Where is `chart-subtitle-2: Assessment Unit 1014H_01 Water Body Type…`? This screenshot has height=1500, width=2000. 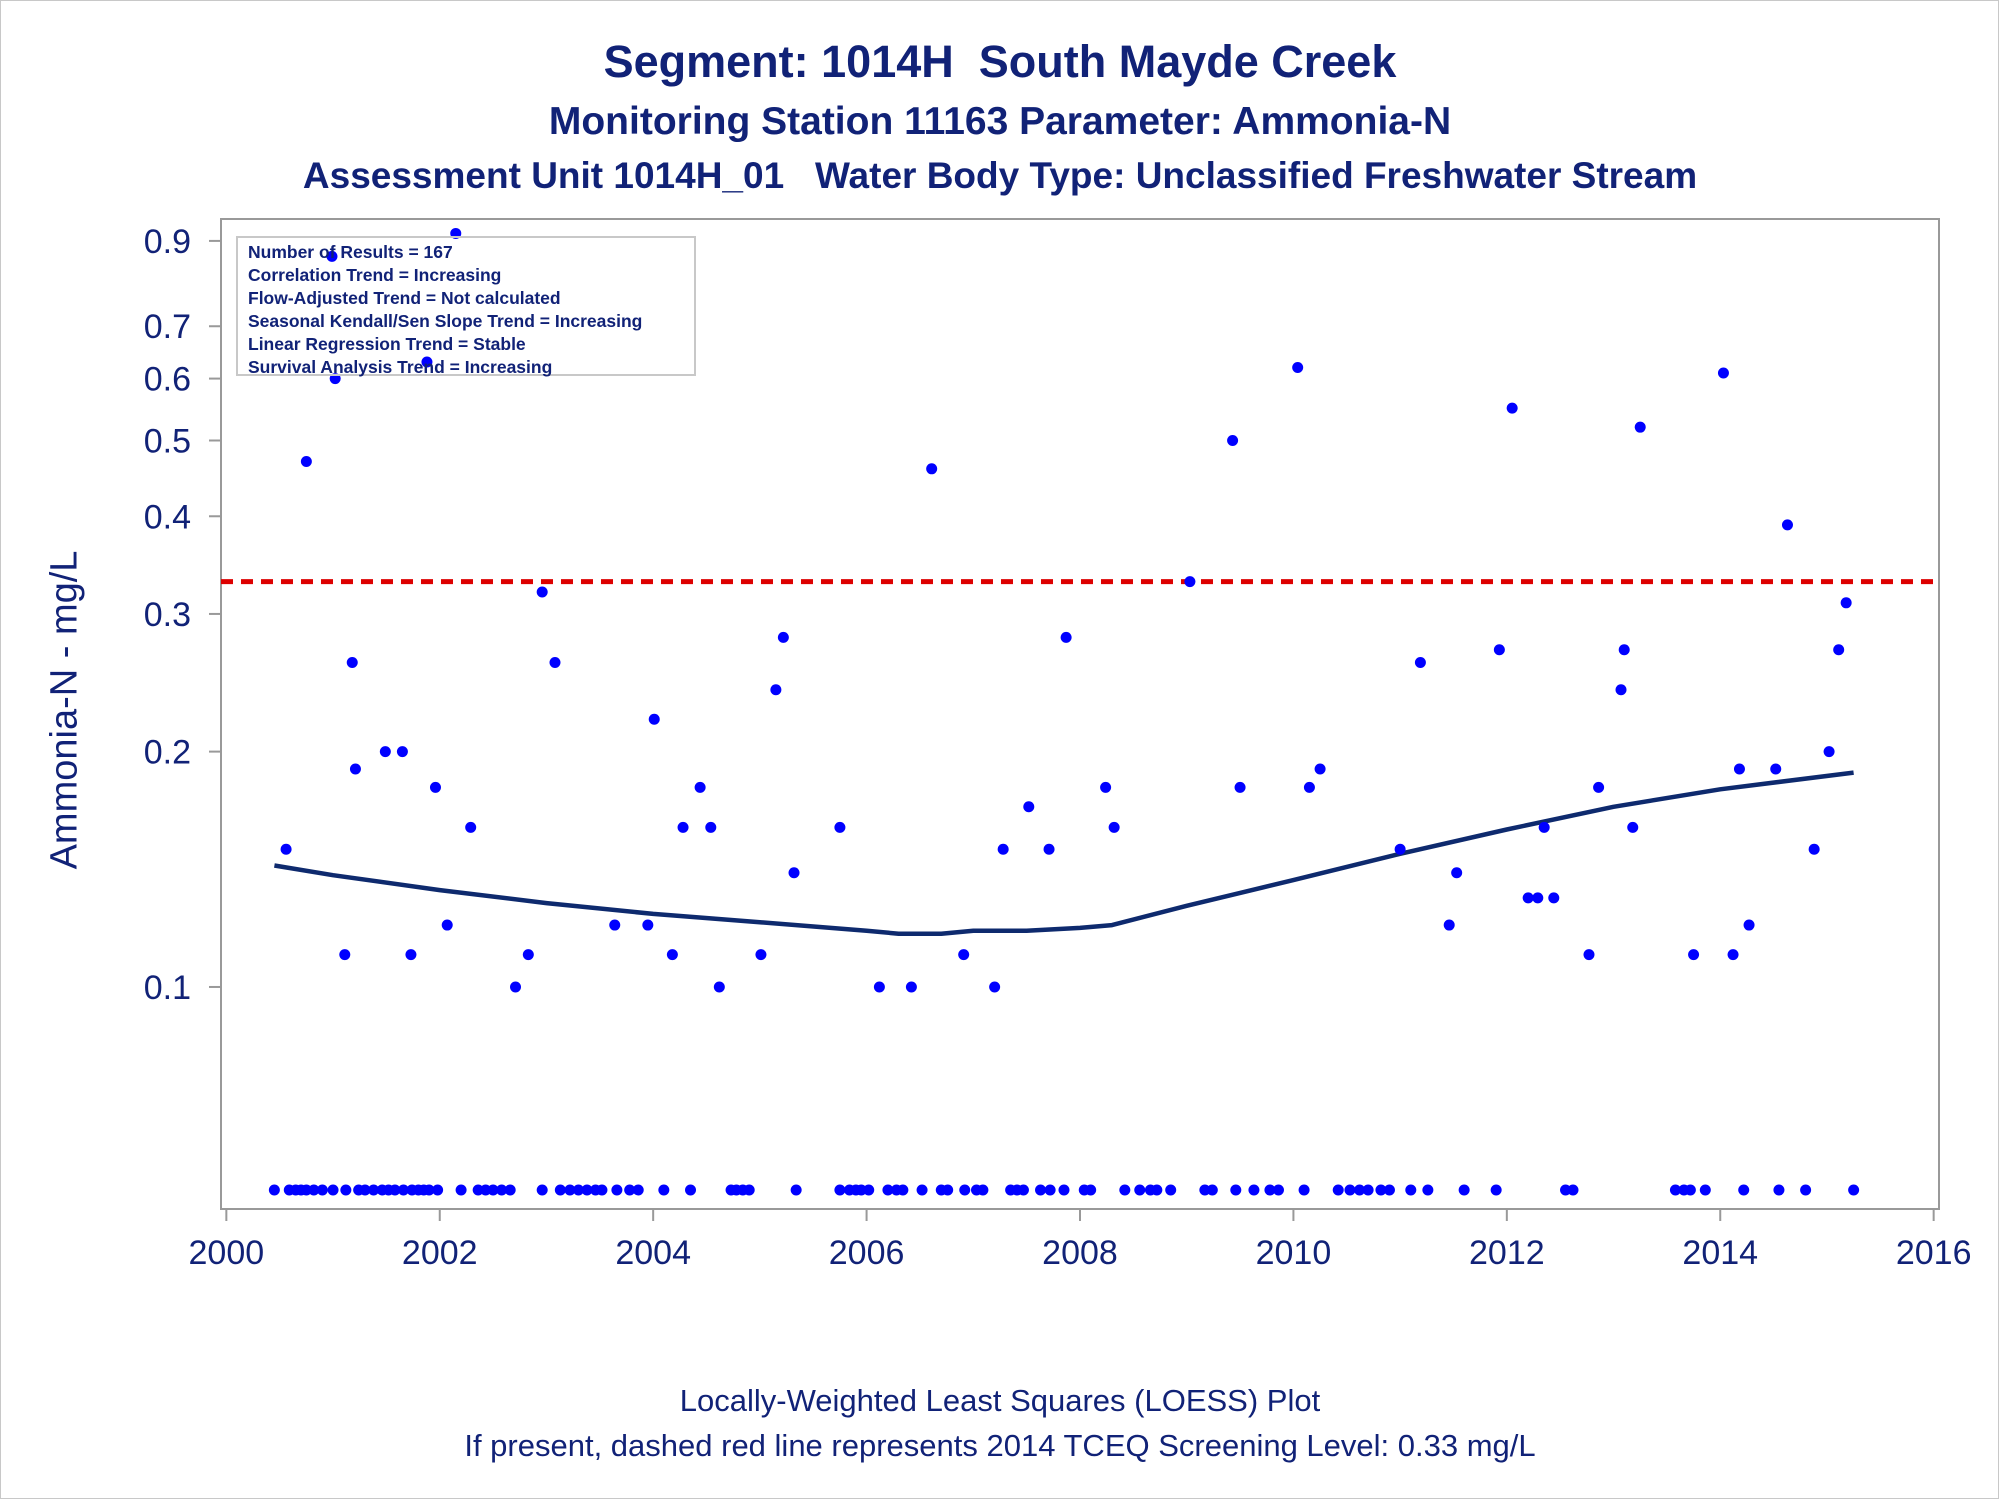
chart-subtitle-2: Assessment Unit 1014H_01 Water Body Type… is located at coordinates (1000, 175).